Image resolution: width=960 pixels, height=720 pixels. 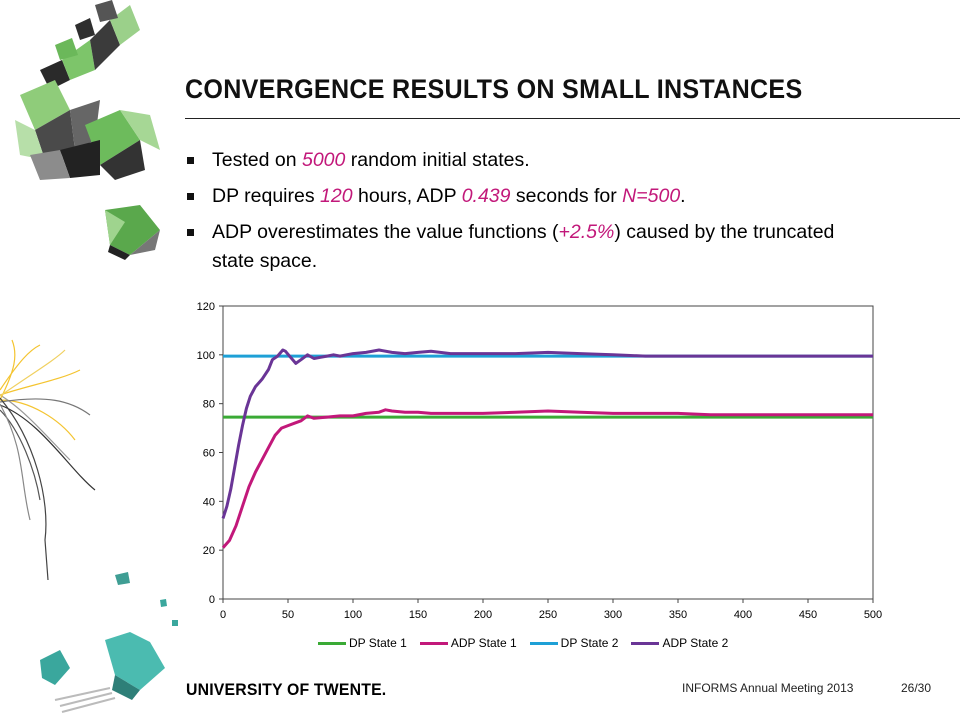 I want to click on teal-crystals, so click(x=109, y=642).